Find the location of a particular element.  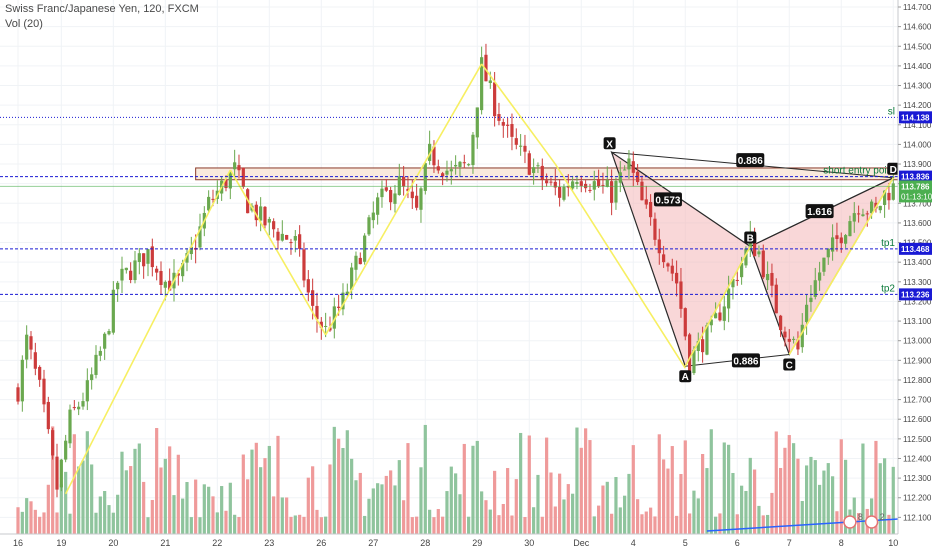

price-axis-tick-label: 113.700 is located at coordinates (917, 203).